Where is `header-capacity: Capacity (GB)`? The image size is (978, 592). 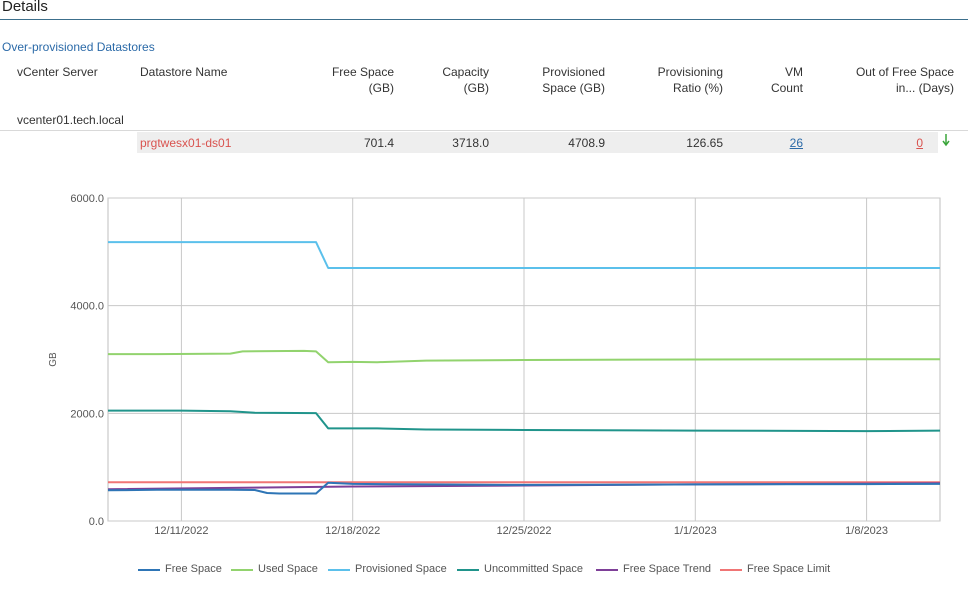 header-capacity: Capacity (GB) is located at coordinates (444, 80).